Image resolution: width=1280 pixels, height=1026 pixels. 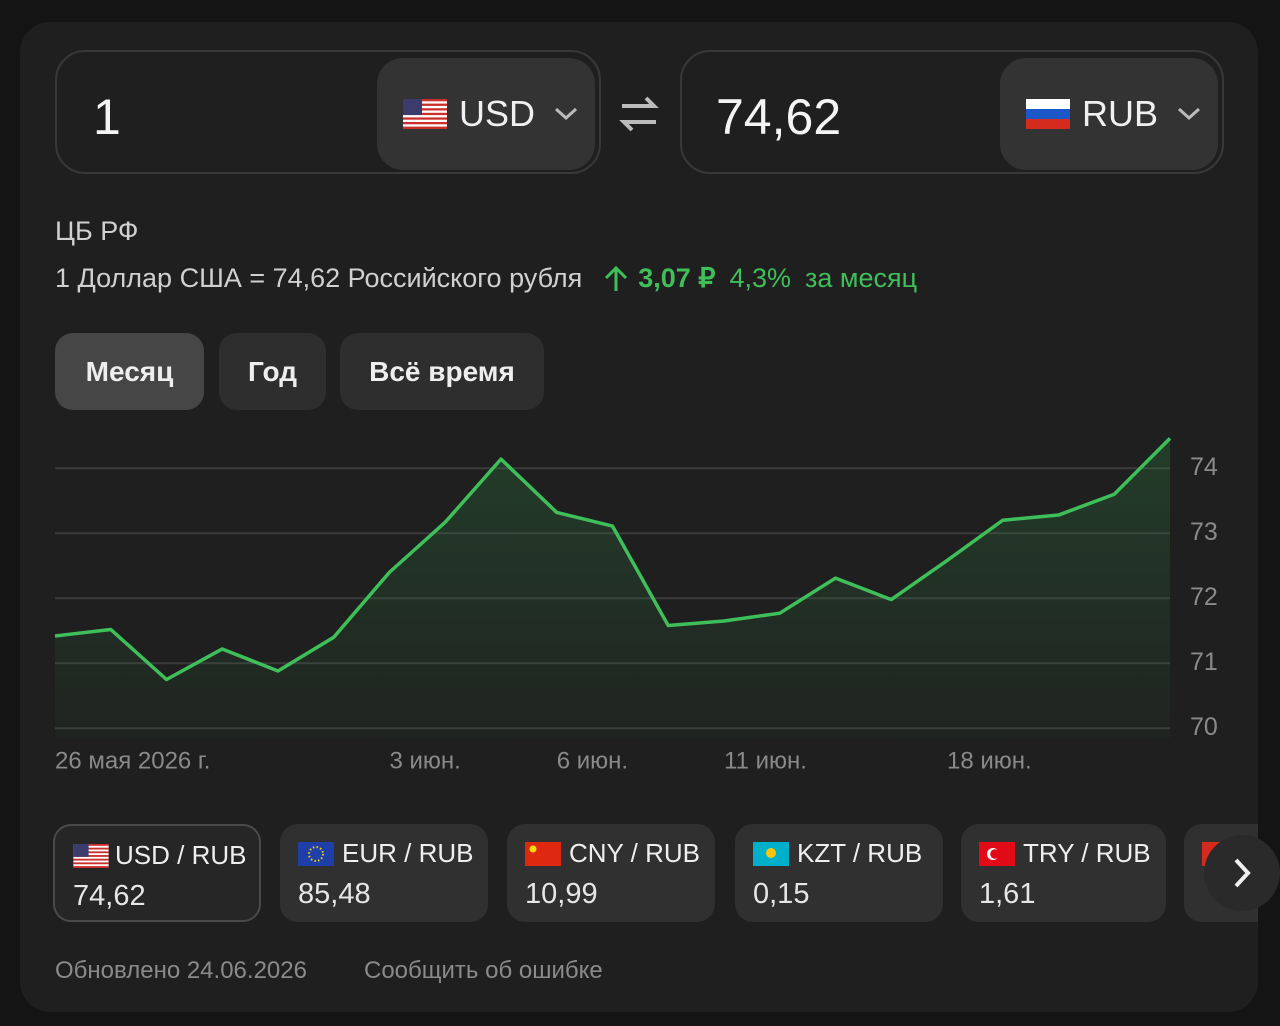 I want to click on pair-label: KZT / RUB, so click(x=860, y=853).